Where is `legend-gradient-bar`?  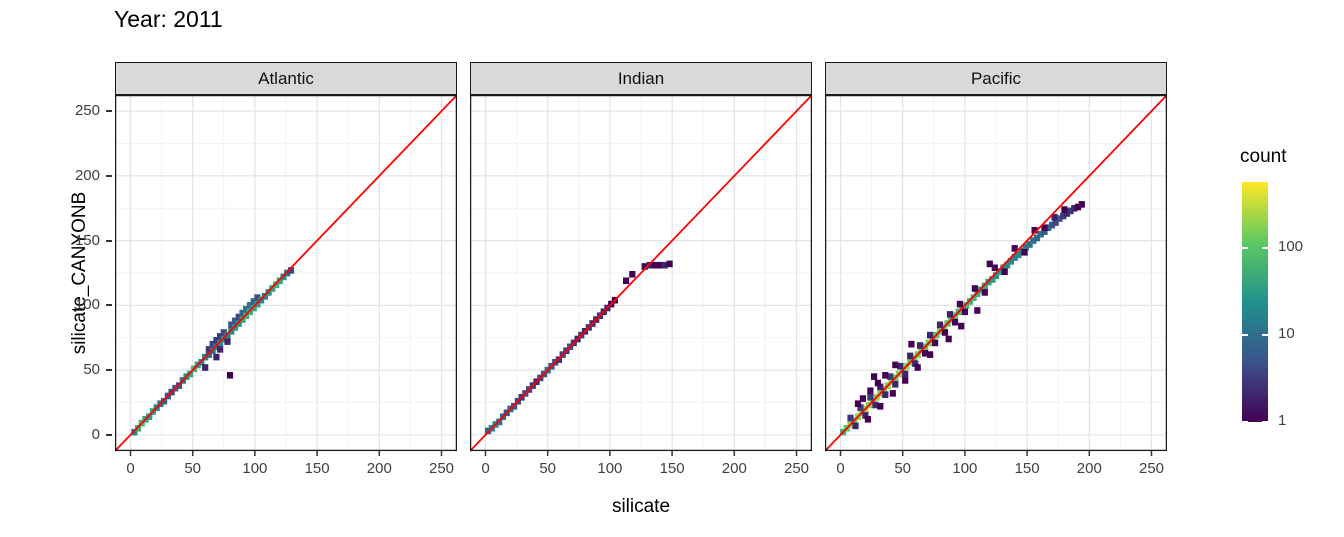 legend-gradient-bar is located at coordinates (1255, 302).